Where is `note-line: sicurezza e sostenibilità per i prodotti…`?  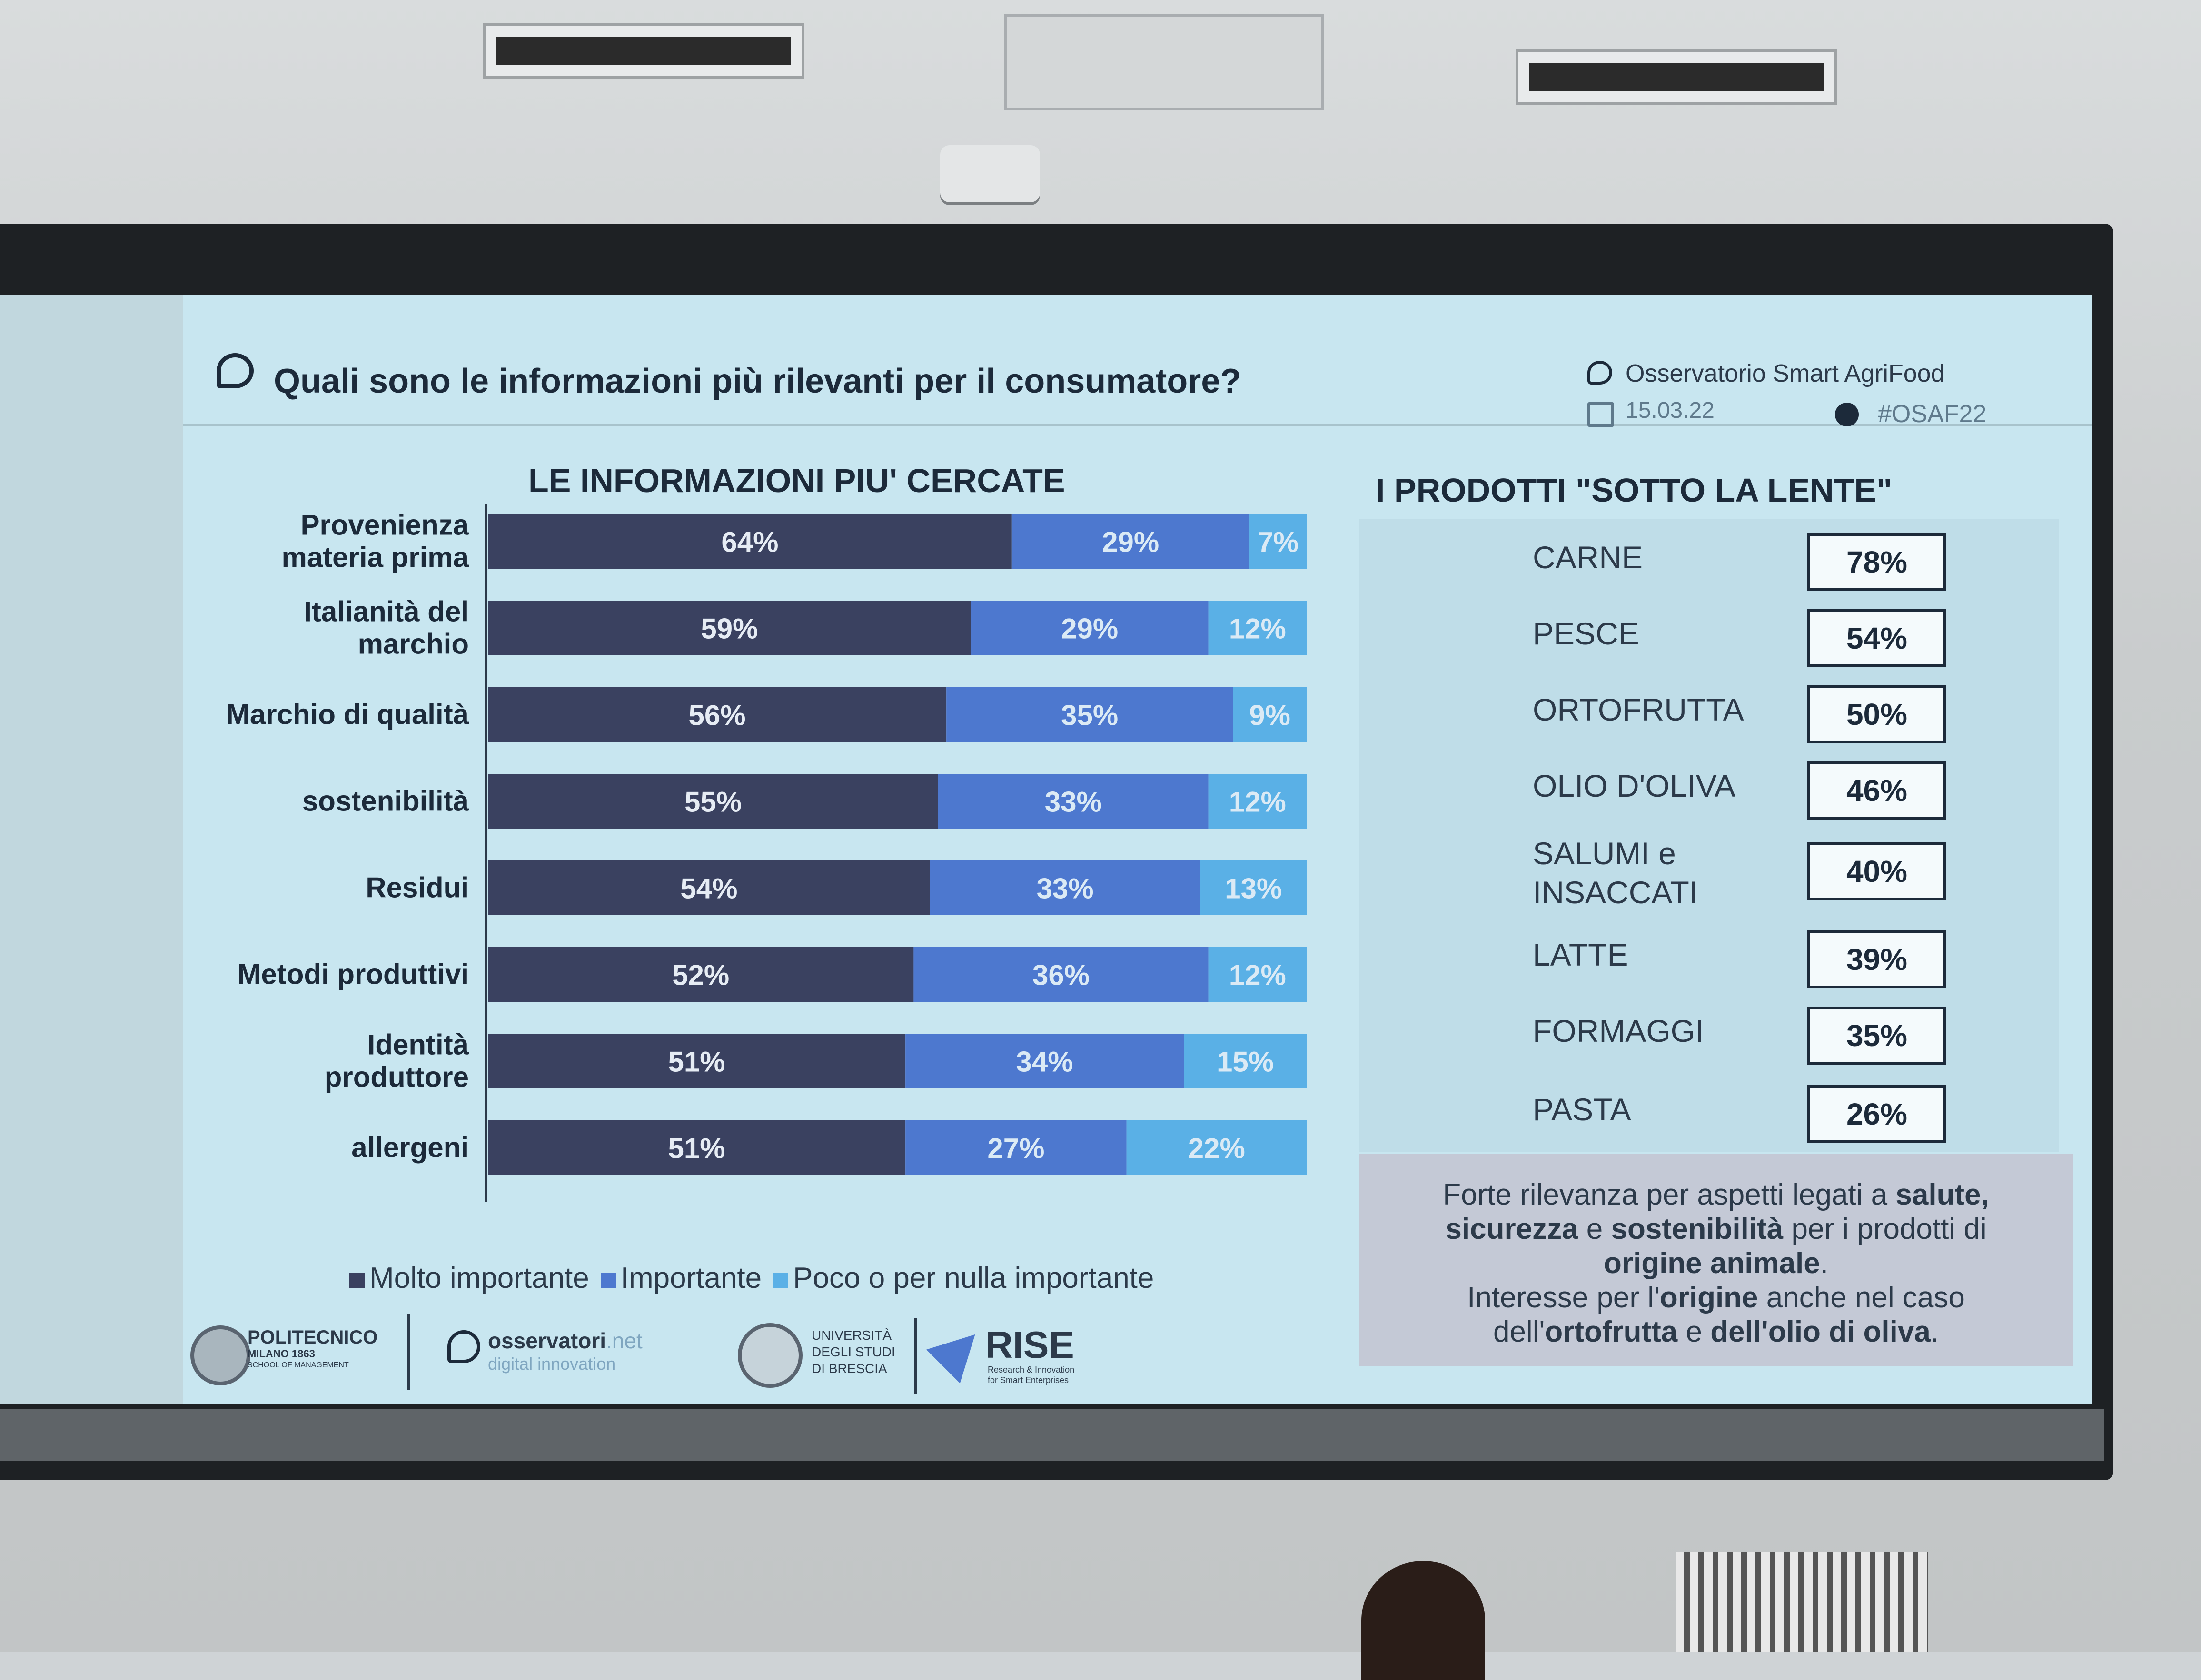
note-line: sicurezza e sostenibilità per i prodotti… is located at coordinates (1716, 1229).